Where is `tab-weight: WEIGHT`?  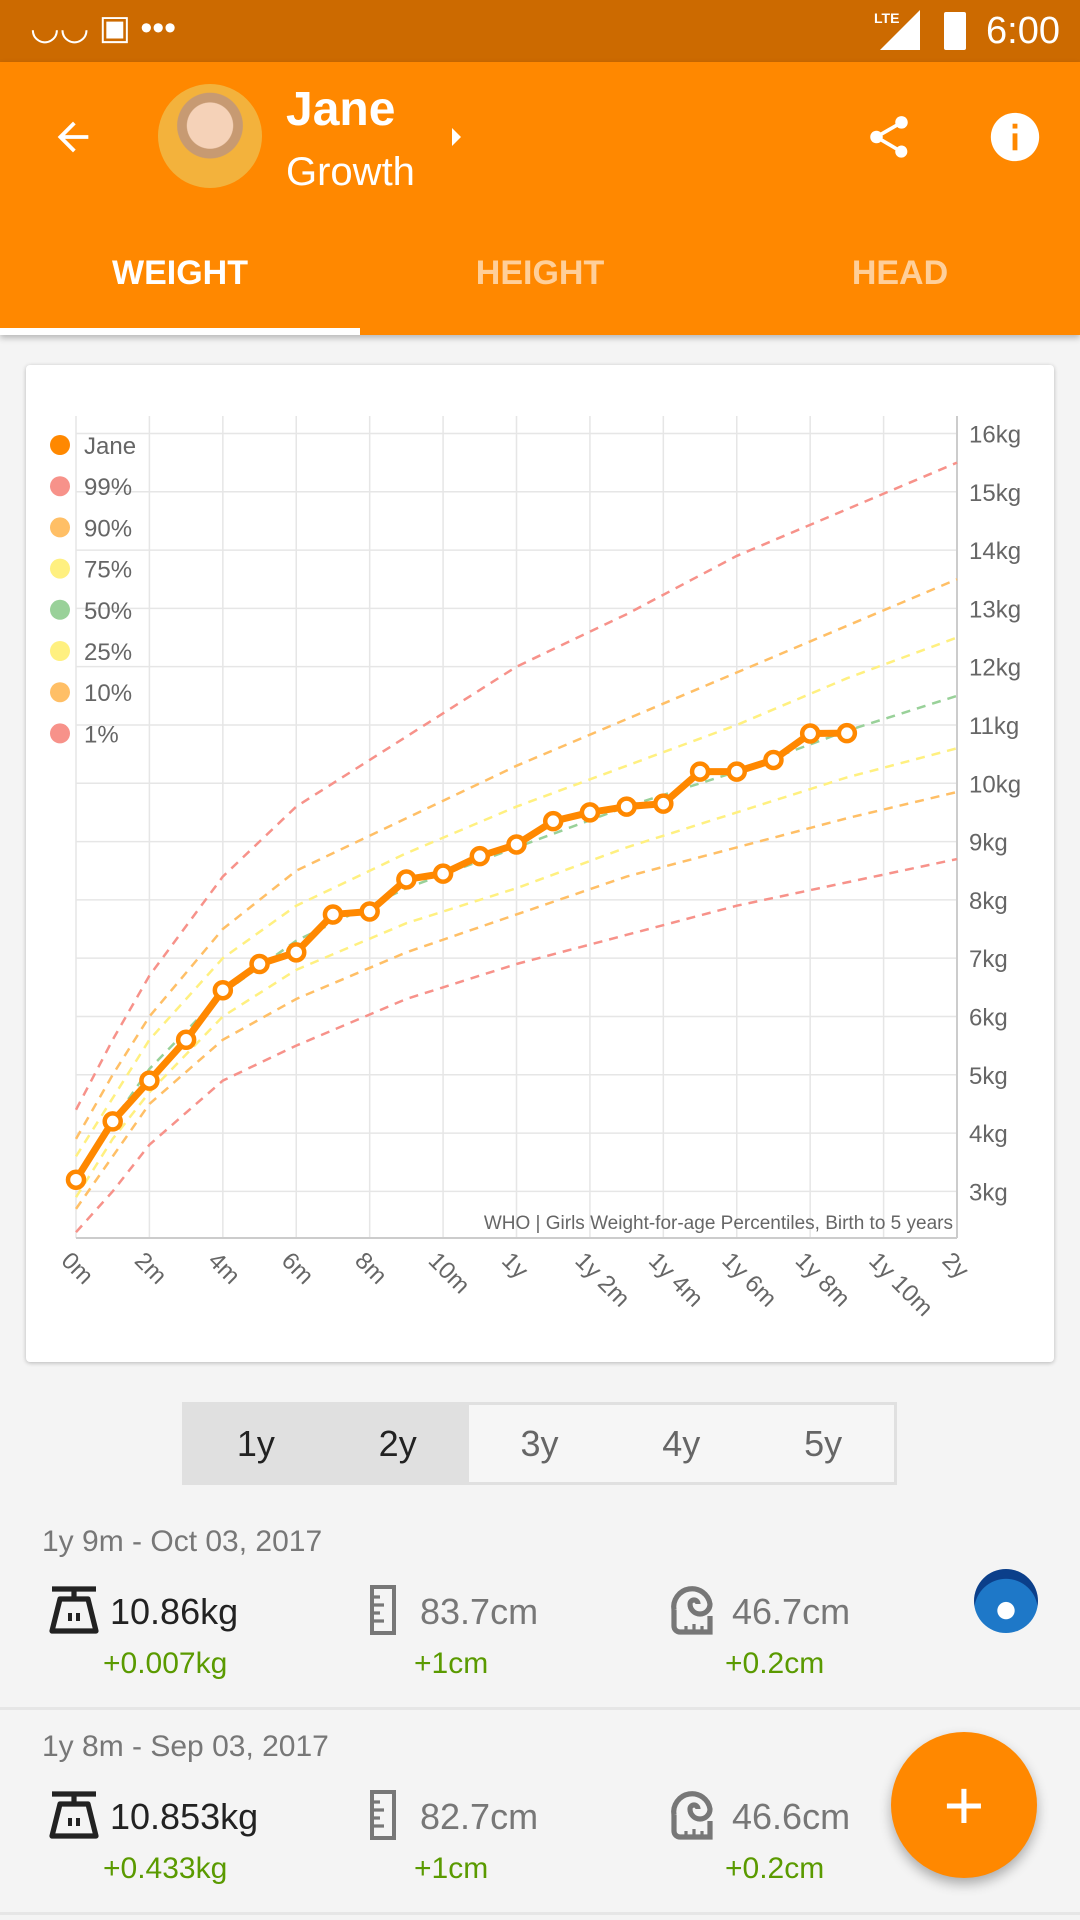 tab-weight: WEIGHT is located at coordinates (180, 273).